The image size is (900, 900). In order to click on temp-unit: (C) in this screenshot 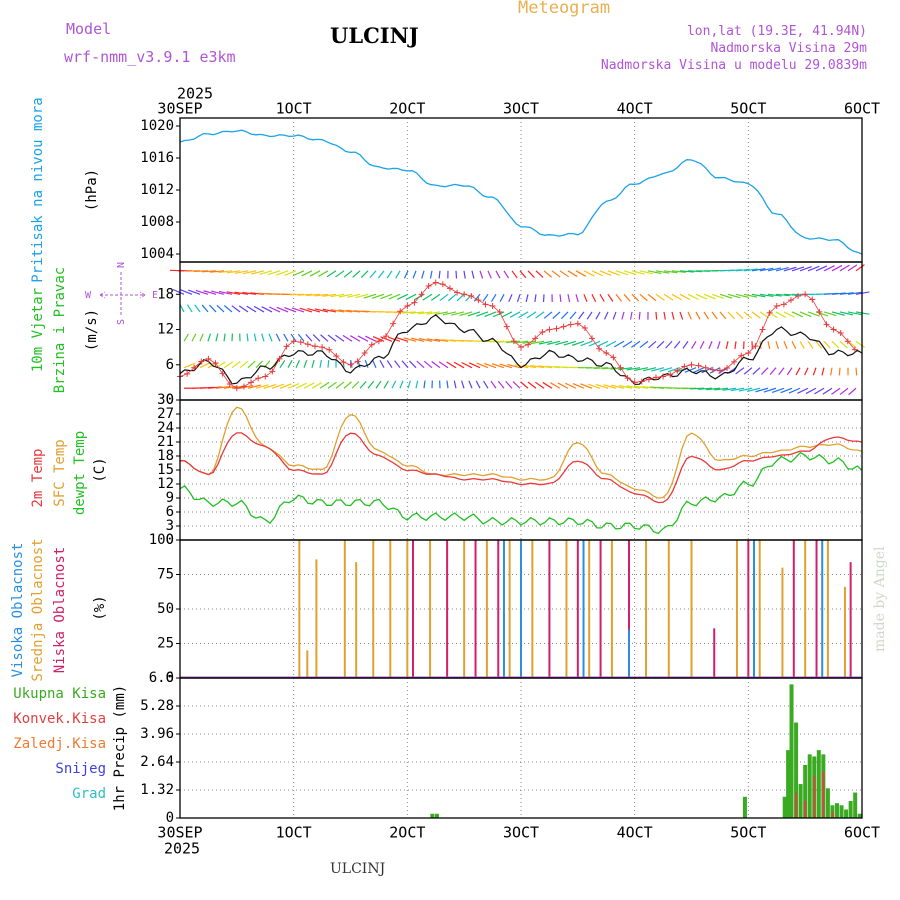, I will do `click(100, 469)`.